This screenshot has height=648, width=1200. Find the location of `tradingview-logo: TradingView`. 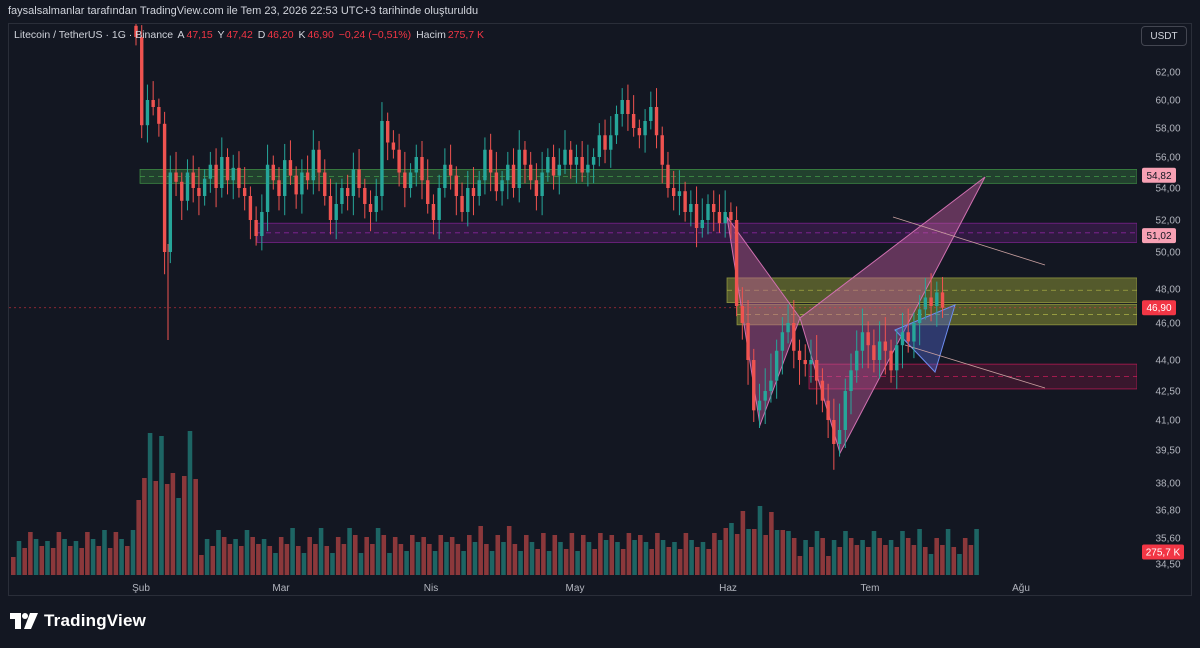

tradingview-logo: TradingView is located at coordinates (78, 621).